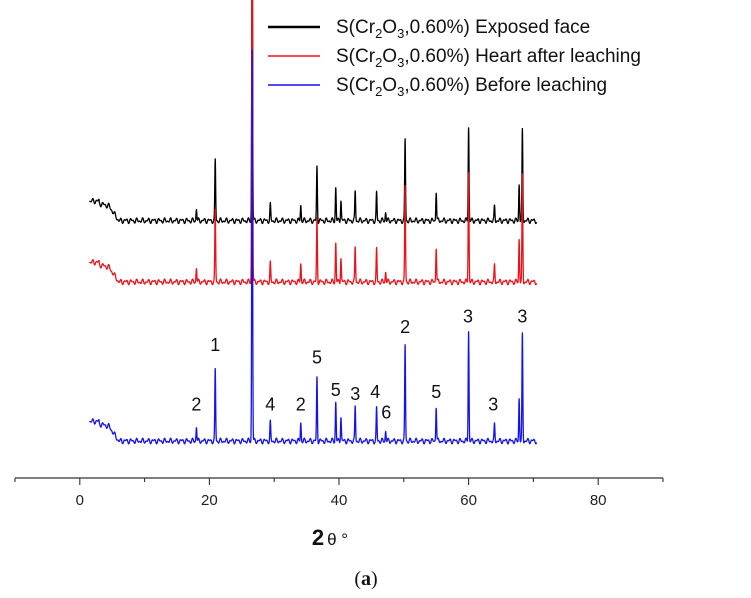 The height and width of the screenshot is (598, 751). Describe the element at coordinates (209, 500) in the screenshot. I see `x-tick-label: 20` at that location.